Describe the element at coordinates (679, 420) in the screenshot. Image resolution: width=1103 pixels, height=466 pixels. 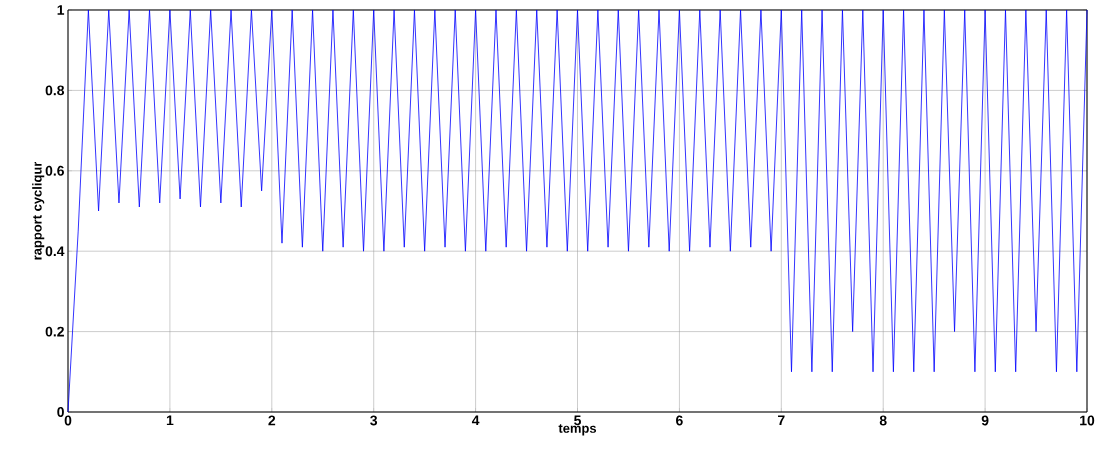
I see `x-tick-label: 6` at that location.